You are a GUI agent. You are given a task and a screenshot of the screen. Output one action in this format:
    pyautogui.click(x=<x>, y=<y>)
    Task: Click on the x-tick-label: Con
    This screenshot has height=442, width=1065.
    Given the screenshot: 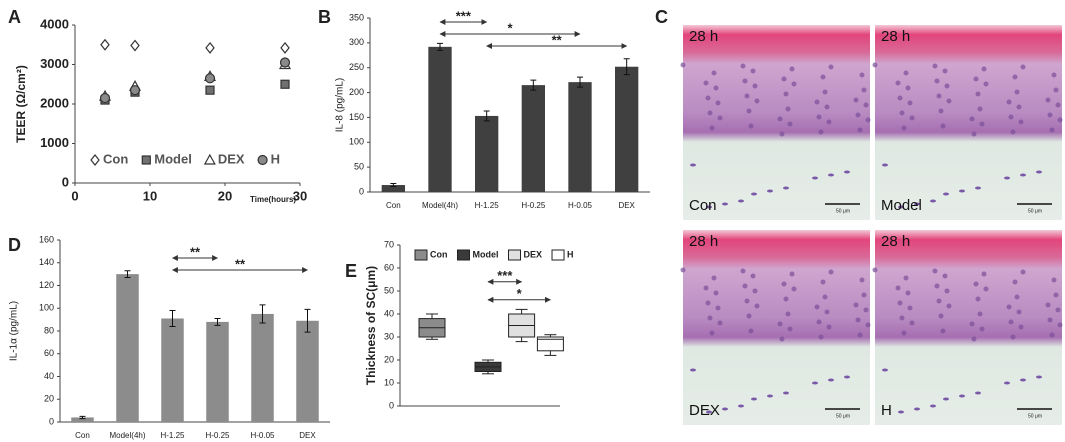 What is the action you would take?
    pyautogui.click(x=393, y=205)
    